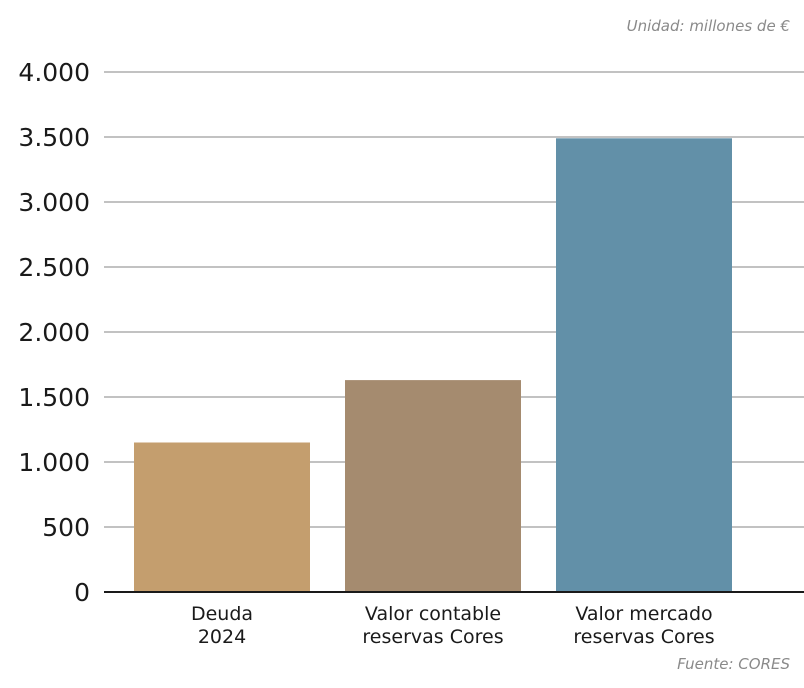 Image resolution: width=804 pixels, height=688 pixels. Describe the element at coordinates (54, 462) in the screenshot. I see `y-tick-label: 1.000` at that location.